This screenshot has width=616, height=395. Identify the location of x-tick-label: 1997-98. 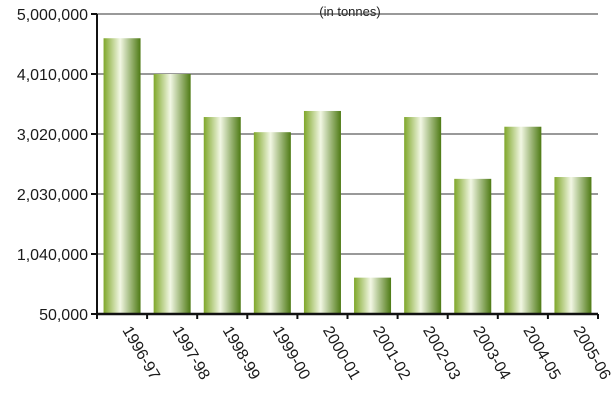
(191, 353).